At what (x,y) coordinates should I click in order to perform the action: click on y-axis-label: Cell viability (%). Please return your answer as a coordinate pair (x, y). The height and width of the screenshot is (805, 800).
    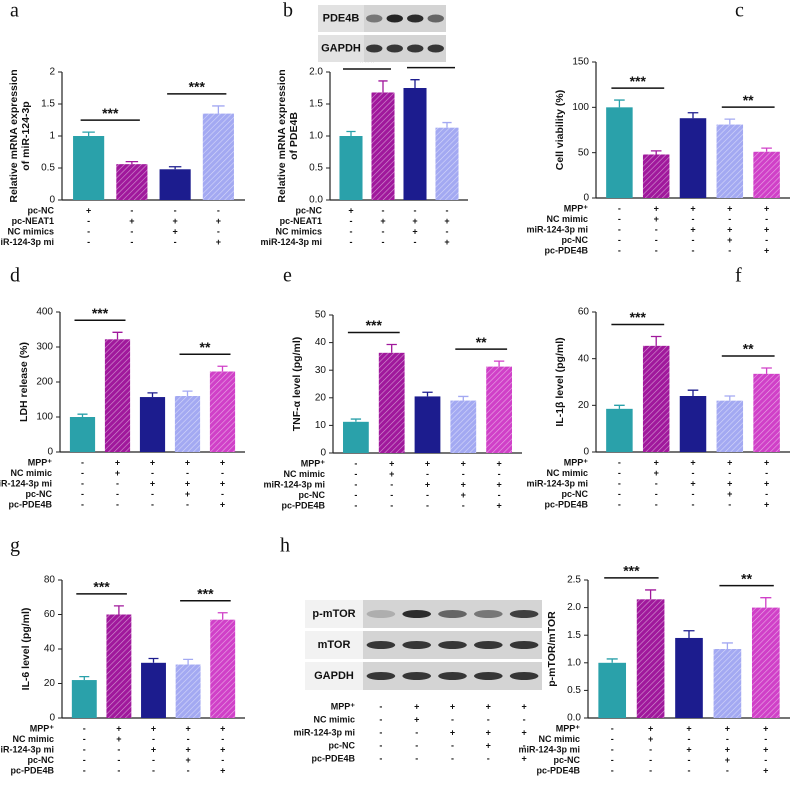
    Looking at the image, I should click on (560, 130).